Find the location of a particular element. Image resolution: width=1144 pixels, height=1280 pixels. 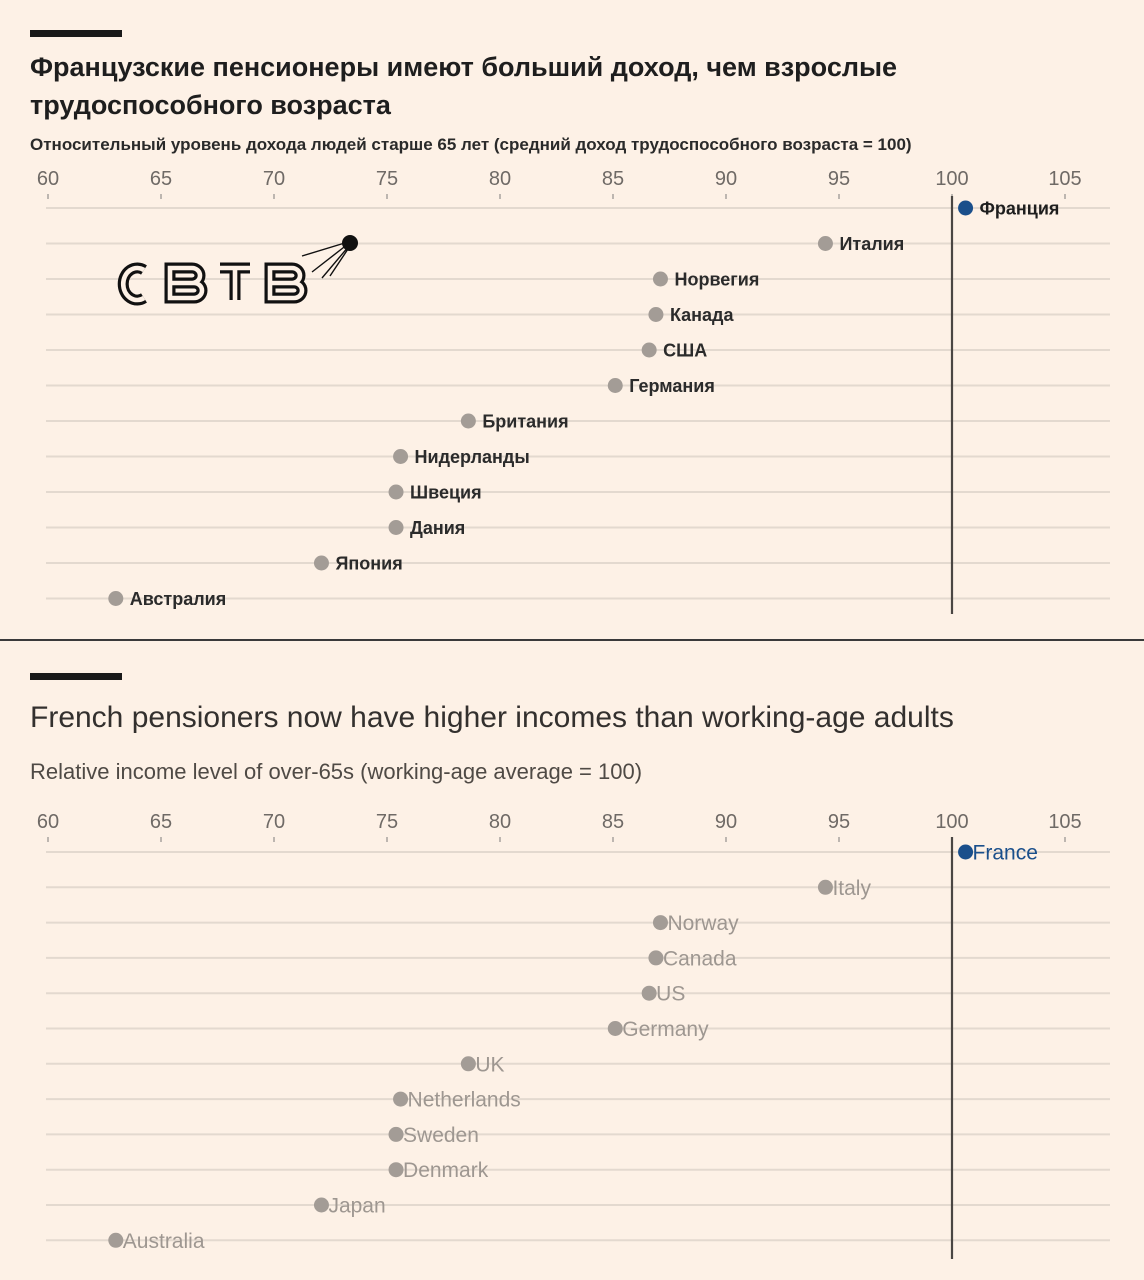

point-label: Нидерланды is located at coordinates (472, 457).